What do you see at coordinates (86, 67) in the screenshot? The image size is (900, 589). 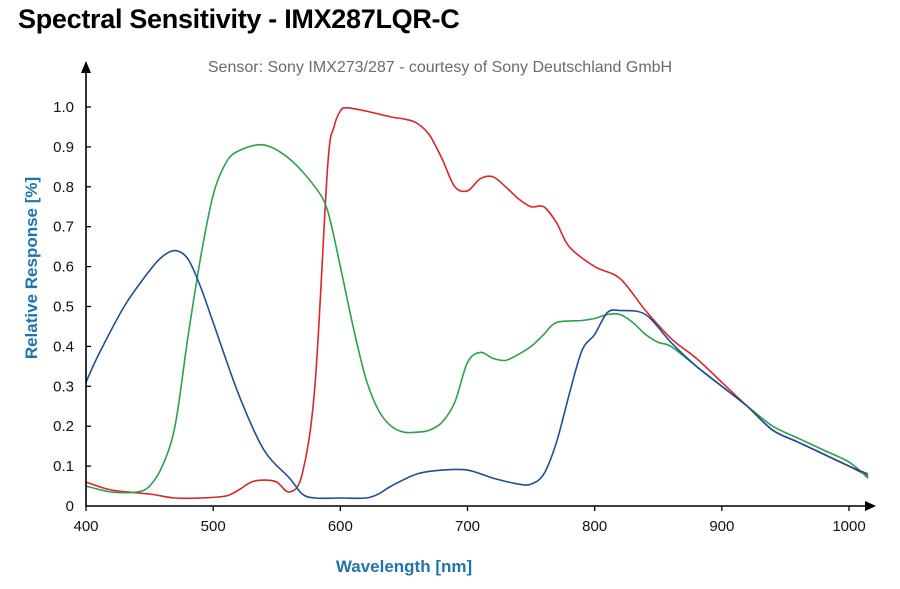 I see `y-axis-arrow-icon` at bounding box center [86, 67].